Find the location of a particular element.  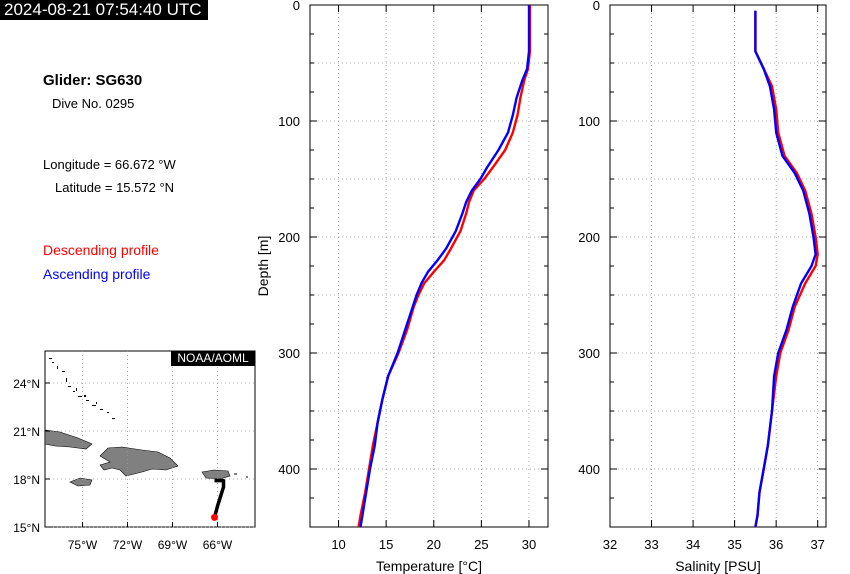

legend-ascending: Ascending profile is located at coordinates (97, 274).